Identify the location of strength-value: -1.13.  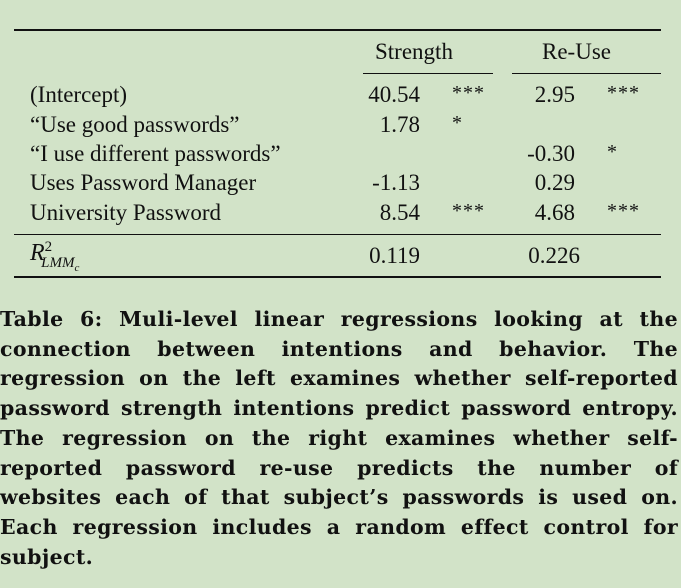
(396, 182).